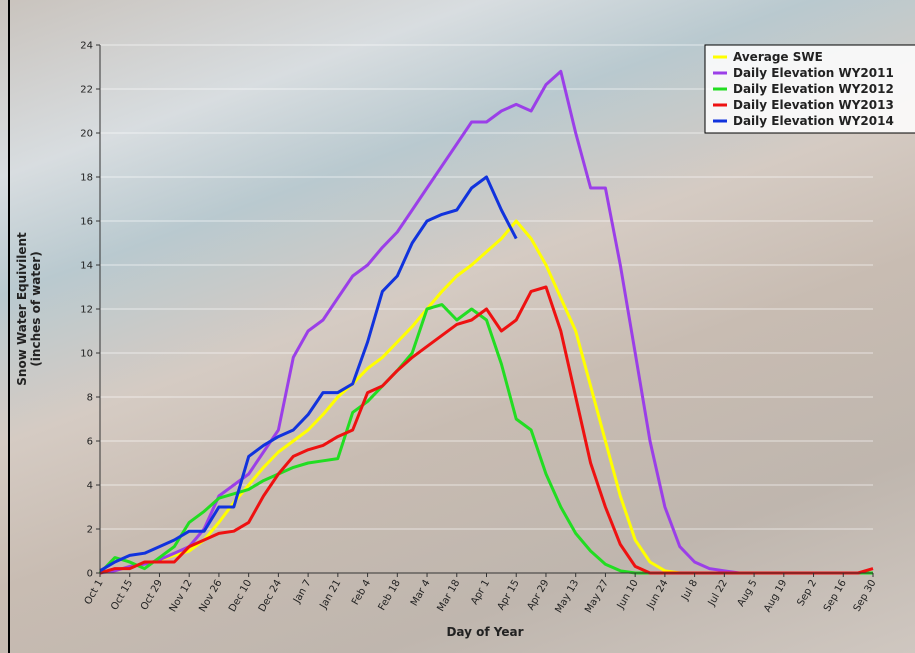 This screenshot has width=915, height=653. I want to click on x-tick-label: Jul 8, so click(689, 590).